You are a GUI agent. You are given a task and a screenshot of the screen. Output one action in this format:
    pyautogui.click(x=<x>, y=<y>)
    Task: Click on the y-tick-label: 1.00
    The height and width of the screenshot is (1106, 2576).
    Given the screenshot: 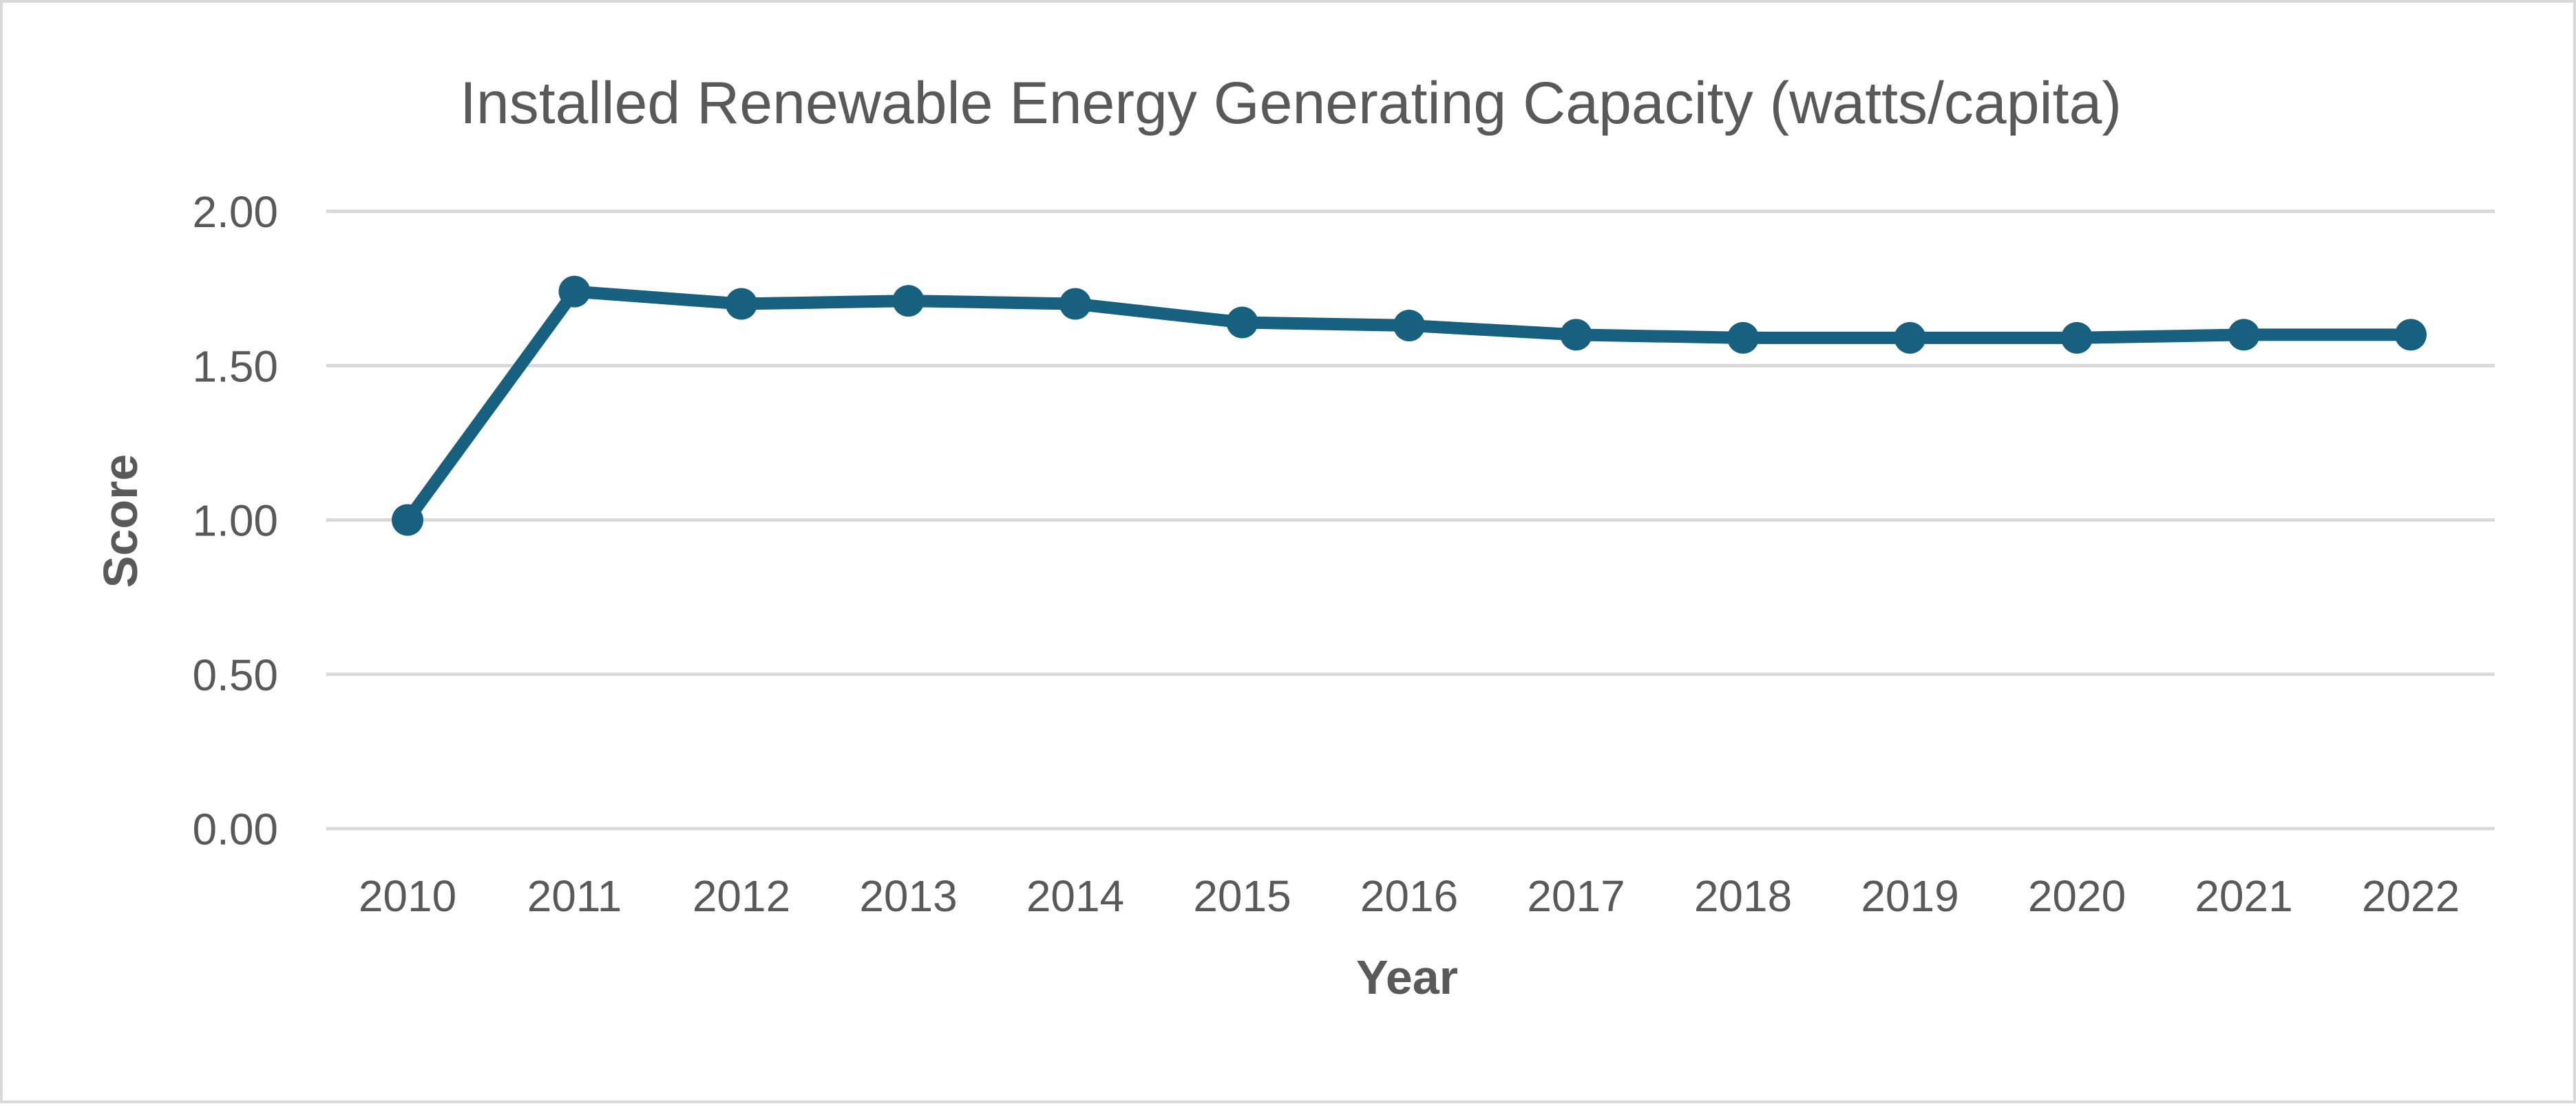 What is the action you would take?
    pyautogui.click(x=235, y=521)
    